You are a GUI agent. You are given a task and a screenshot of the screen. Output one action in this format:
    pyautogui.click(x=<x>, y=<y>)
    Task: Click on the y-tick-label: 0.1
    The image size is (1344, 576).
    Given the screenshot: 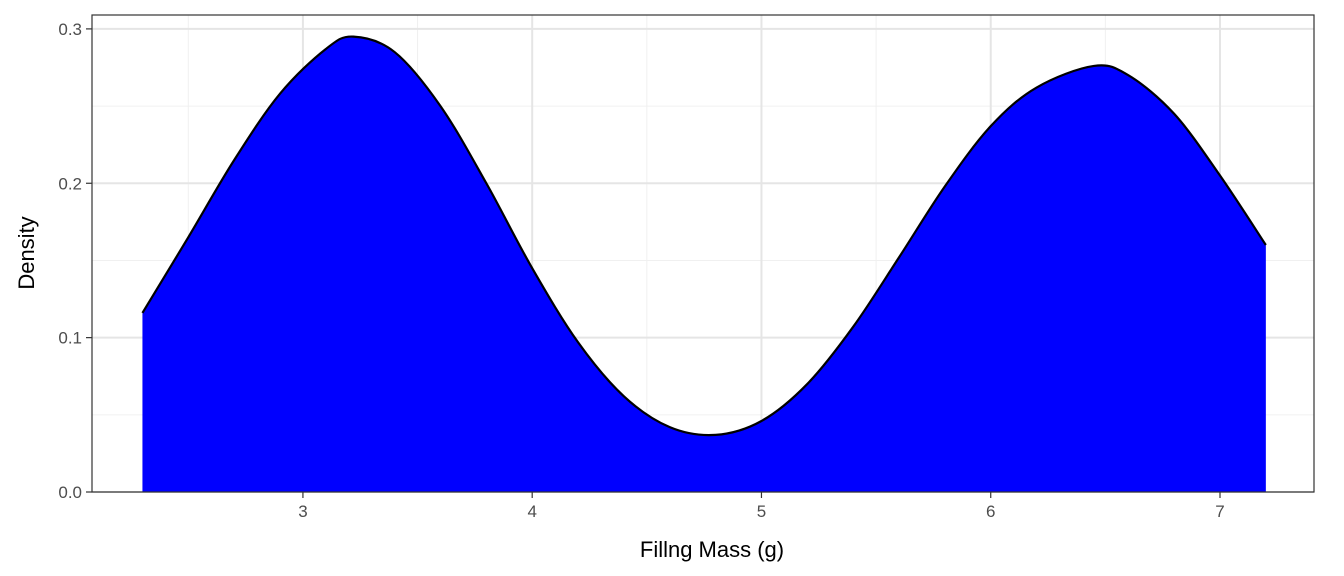 What is the action you would take?
    pyautogui.click(x=70, y=338)
    